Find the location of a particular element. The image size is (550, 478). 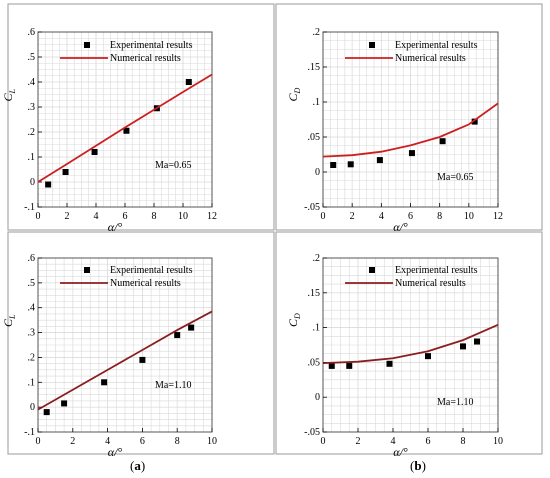

y-tick-label: -.1 is located at coordinates (29, 207).